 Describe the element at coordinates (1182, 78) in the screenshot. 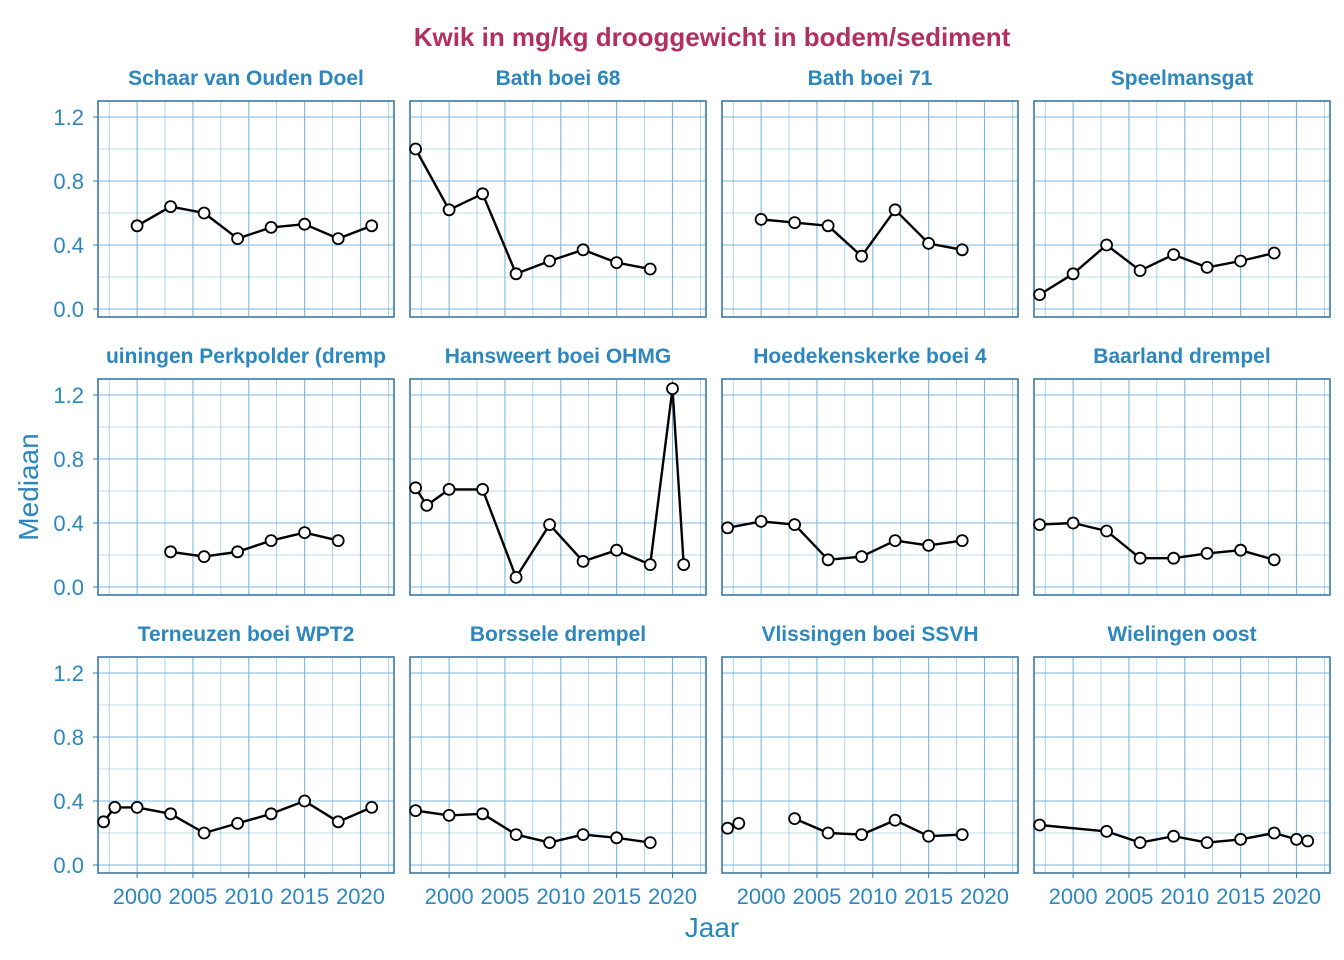

I see `facet-title: Speelmansgat` at that location.